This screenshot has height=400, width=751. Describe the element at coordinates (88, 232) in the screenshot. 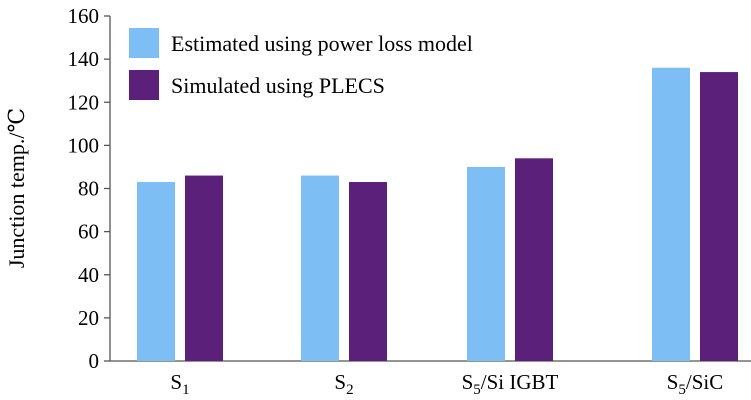

I see `y-tick-label: 60` at that location.